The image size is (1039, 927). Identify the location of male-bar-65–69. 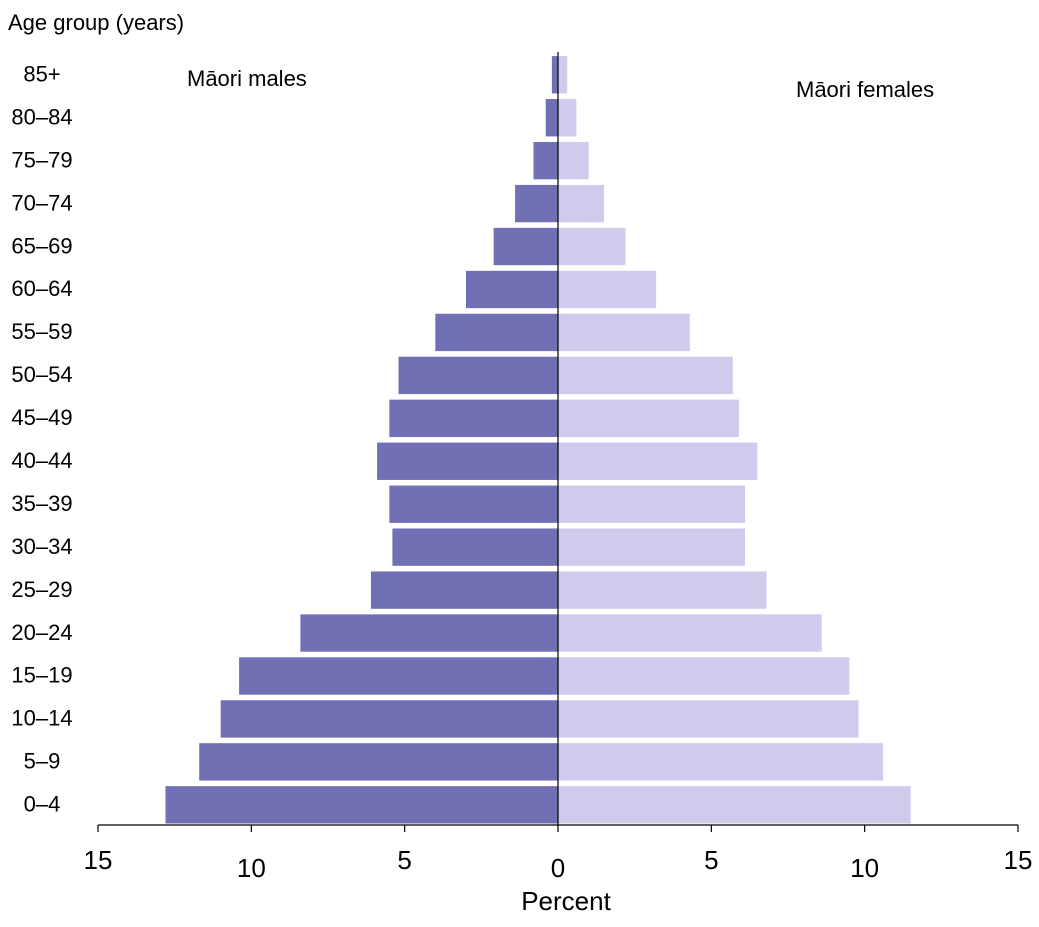
(525, 246).